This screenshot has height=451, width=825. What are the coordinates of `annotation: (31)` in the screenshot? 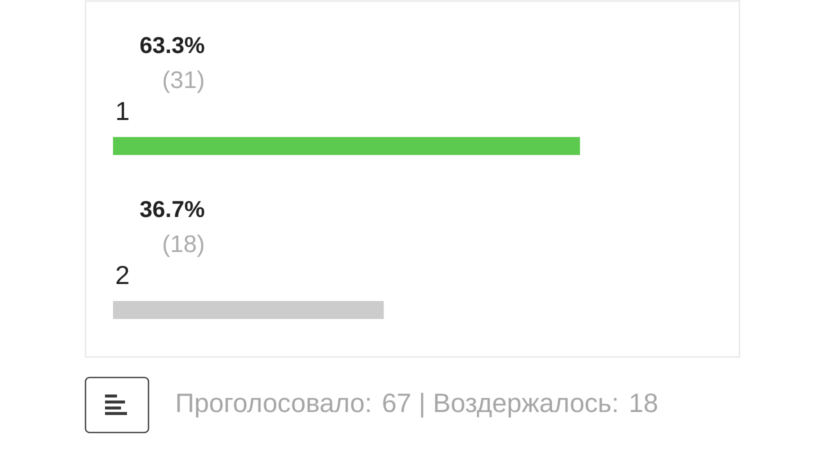 It's located at (184, 81).